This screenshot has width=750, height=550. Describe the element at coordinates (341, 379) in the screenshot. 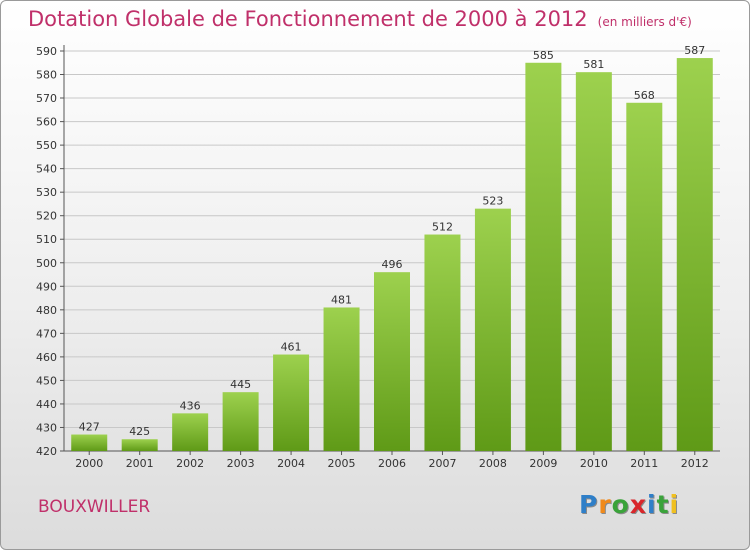

I see `bar-2005` at that location.